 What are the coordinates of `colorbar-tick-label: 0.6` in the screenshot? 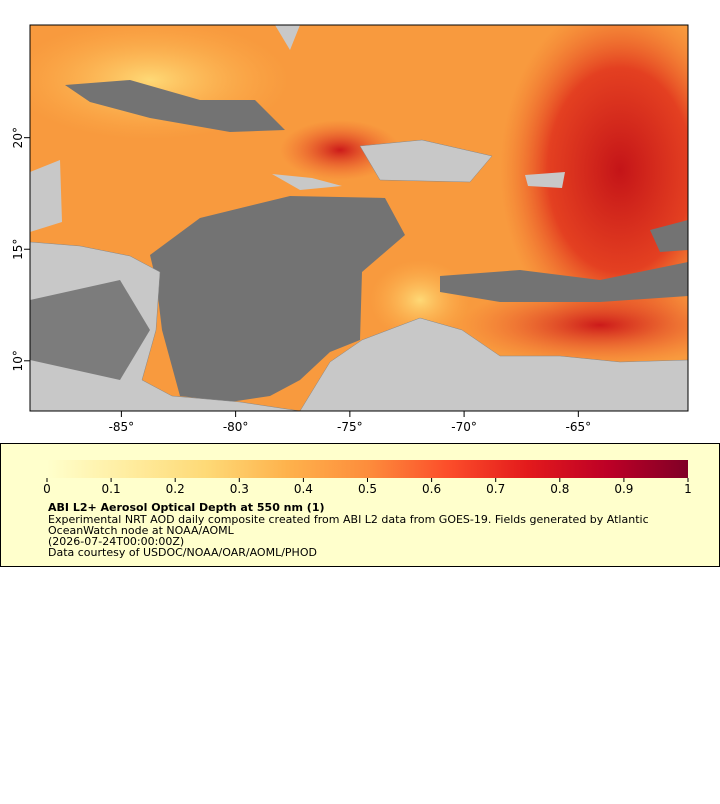 It's located at (431, 489).